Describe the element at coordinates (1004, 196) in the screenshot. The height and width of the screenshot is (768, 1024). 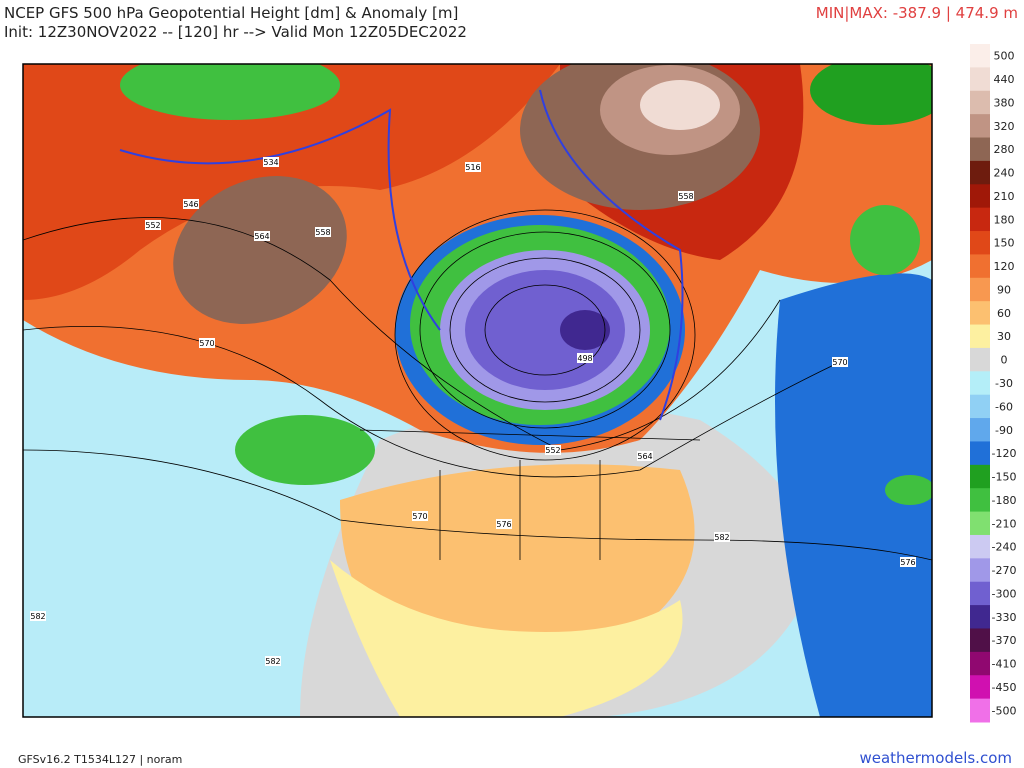
I see `colorbar-label: 210` at that location.